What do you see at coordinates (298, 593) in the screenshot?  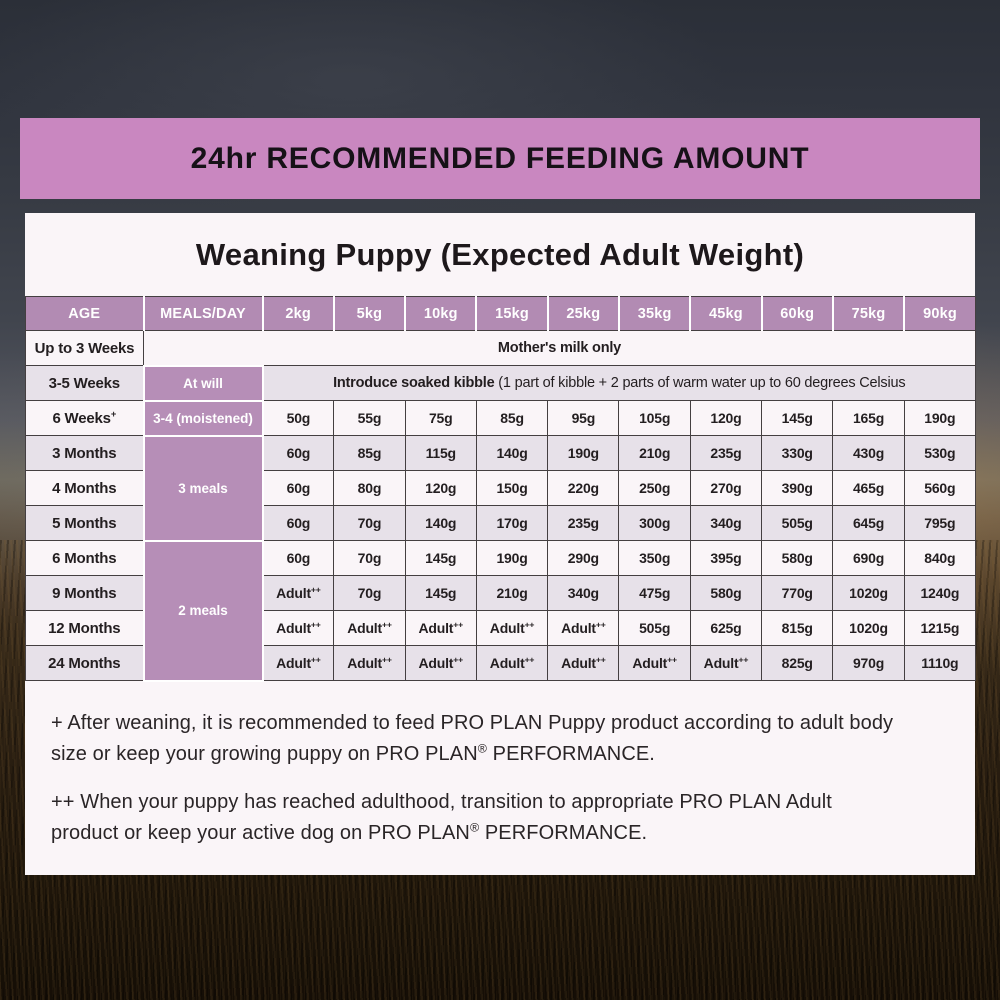 I see `amount-9-months-2kg: Adult++` at bounding box center [298, 593].